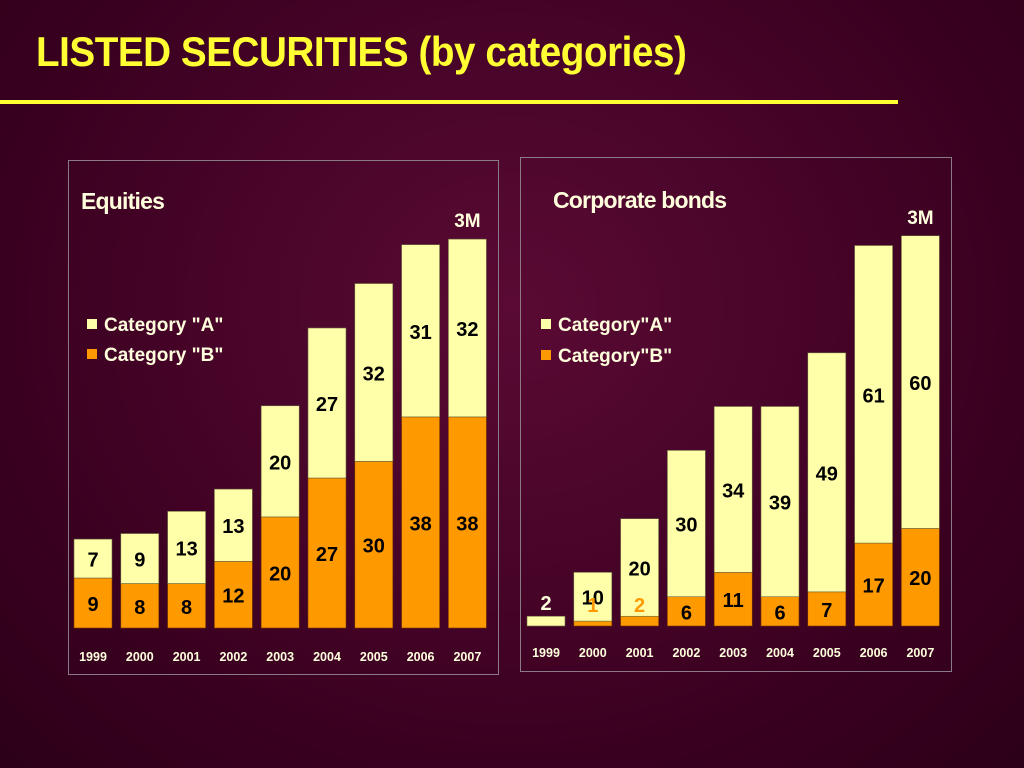 This screenshot has width=1024, height=768. Describe the element at coordinates (593, 653) in the screenshot. I see `bonds-x-tick-2000: 2000` at that location.